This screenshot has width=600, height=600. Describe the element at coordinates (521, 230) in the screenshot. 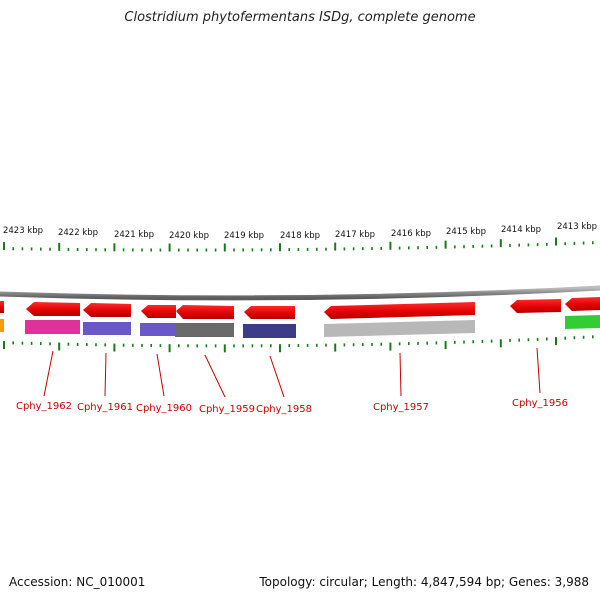

I see `scale-label: 2414 kbp` at that location.